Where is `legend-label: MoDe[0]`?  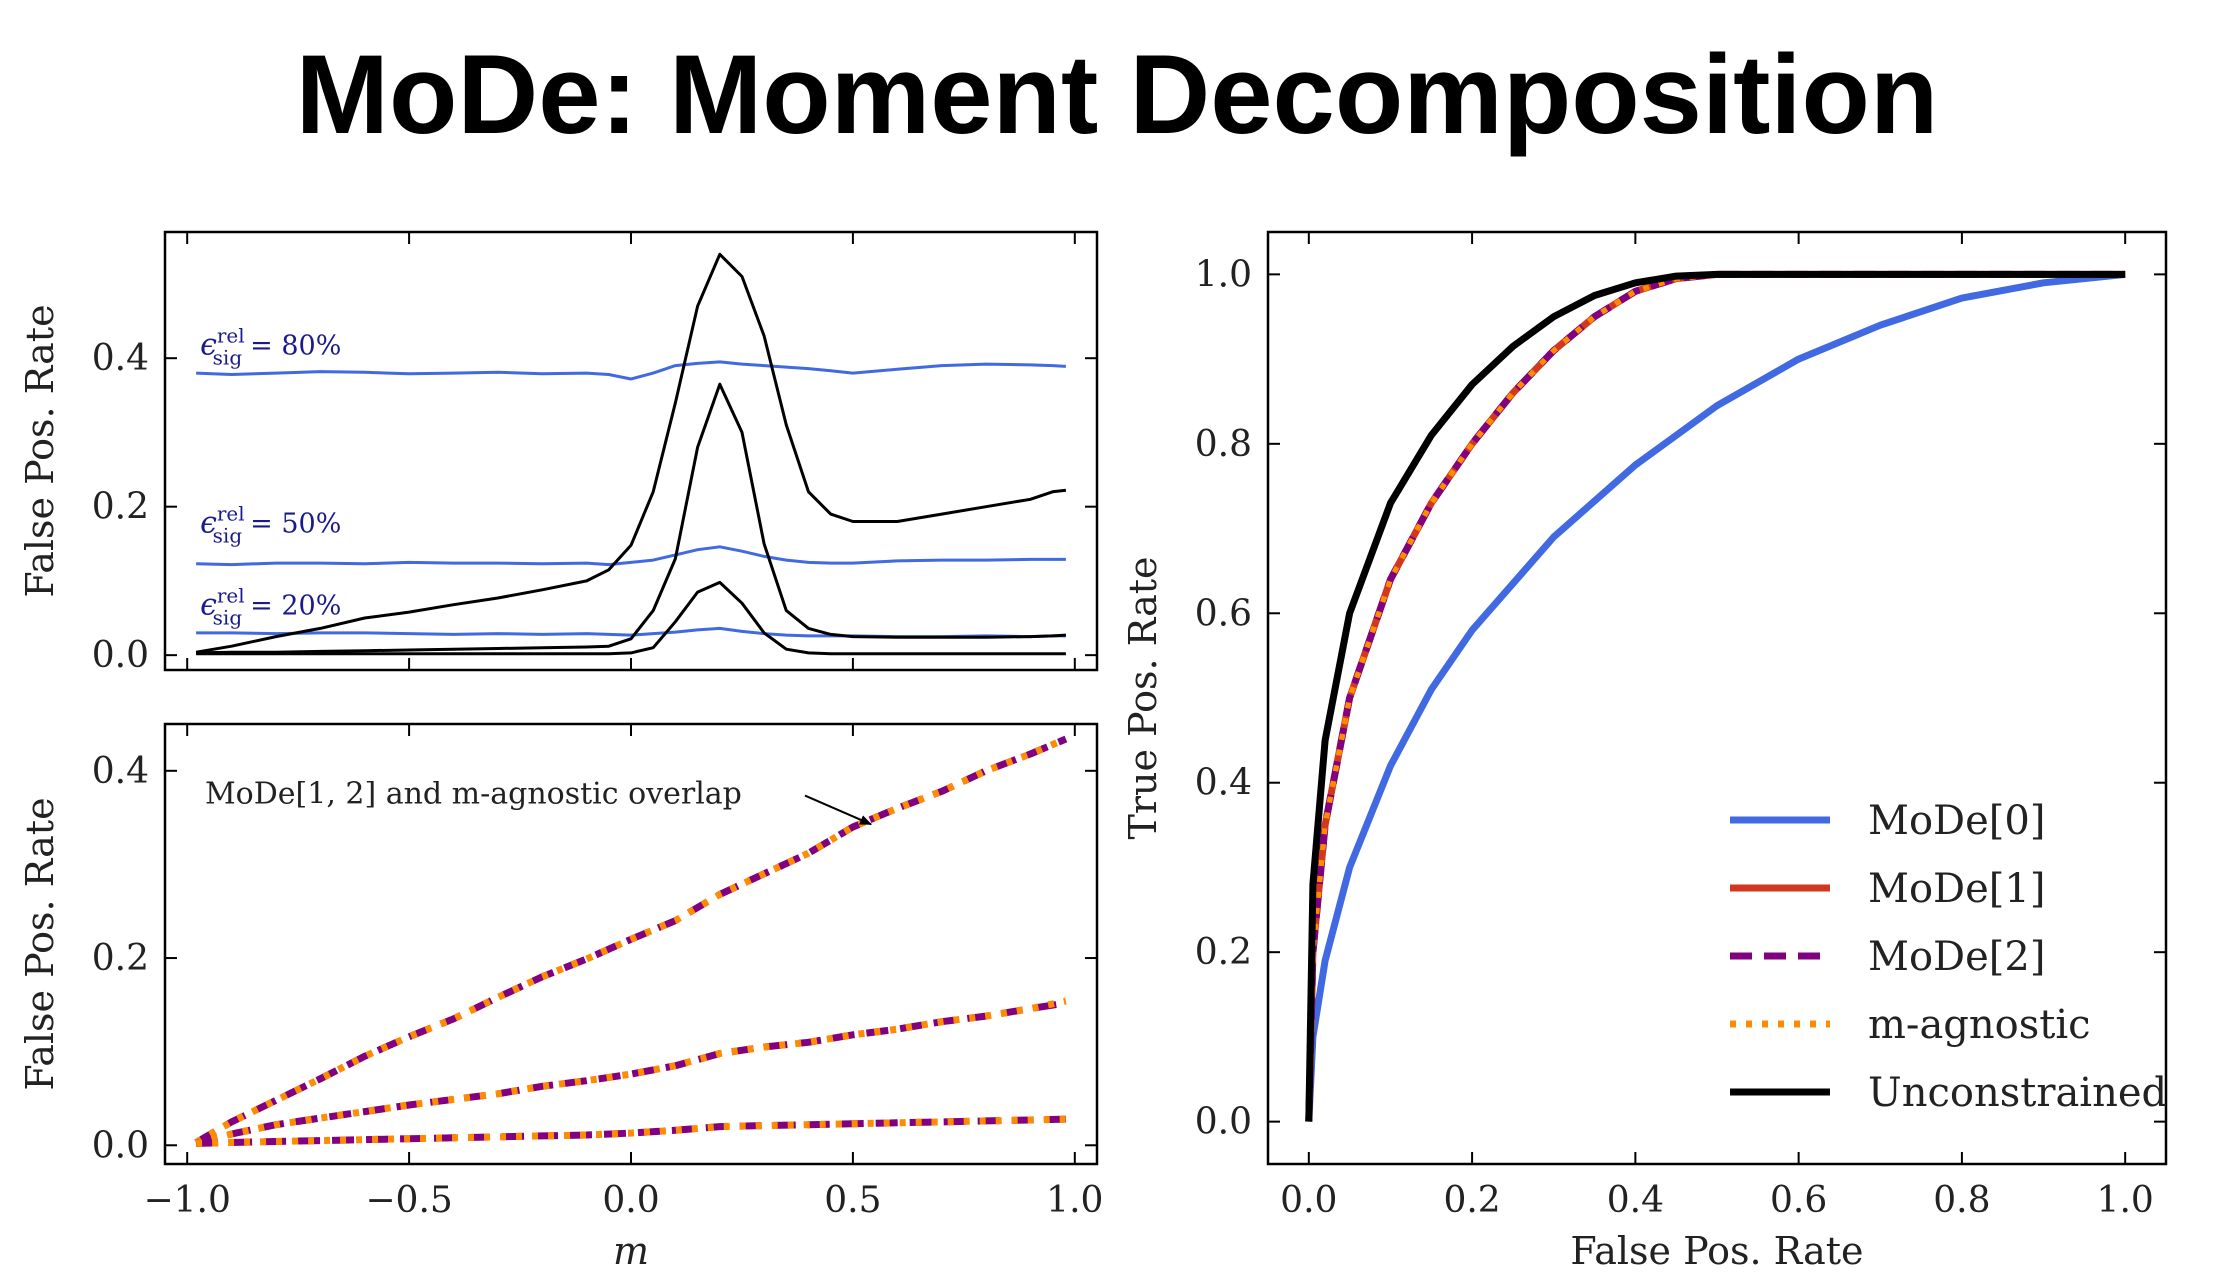
legend-label: MoDe[0] is located at coordinates (1956, 821).